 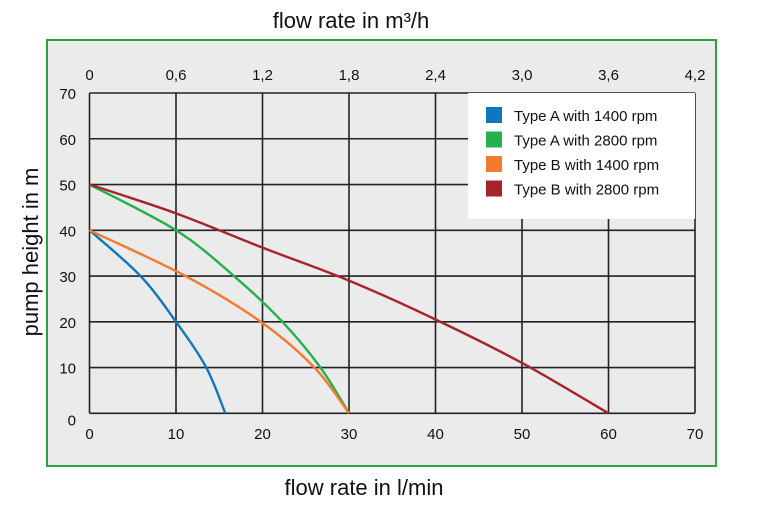 I want to click on y-axis-title: pump height in m, so click(x=30, y=252).